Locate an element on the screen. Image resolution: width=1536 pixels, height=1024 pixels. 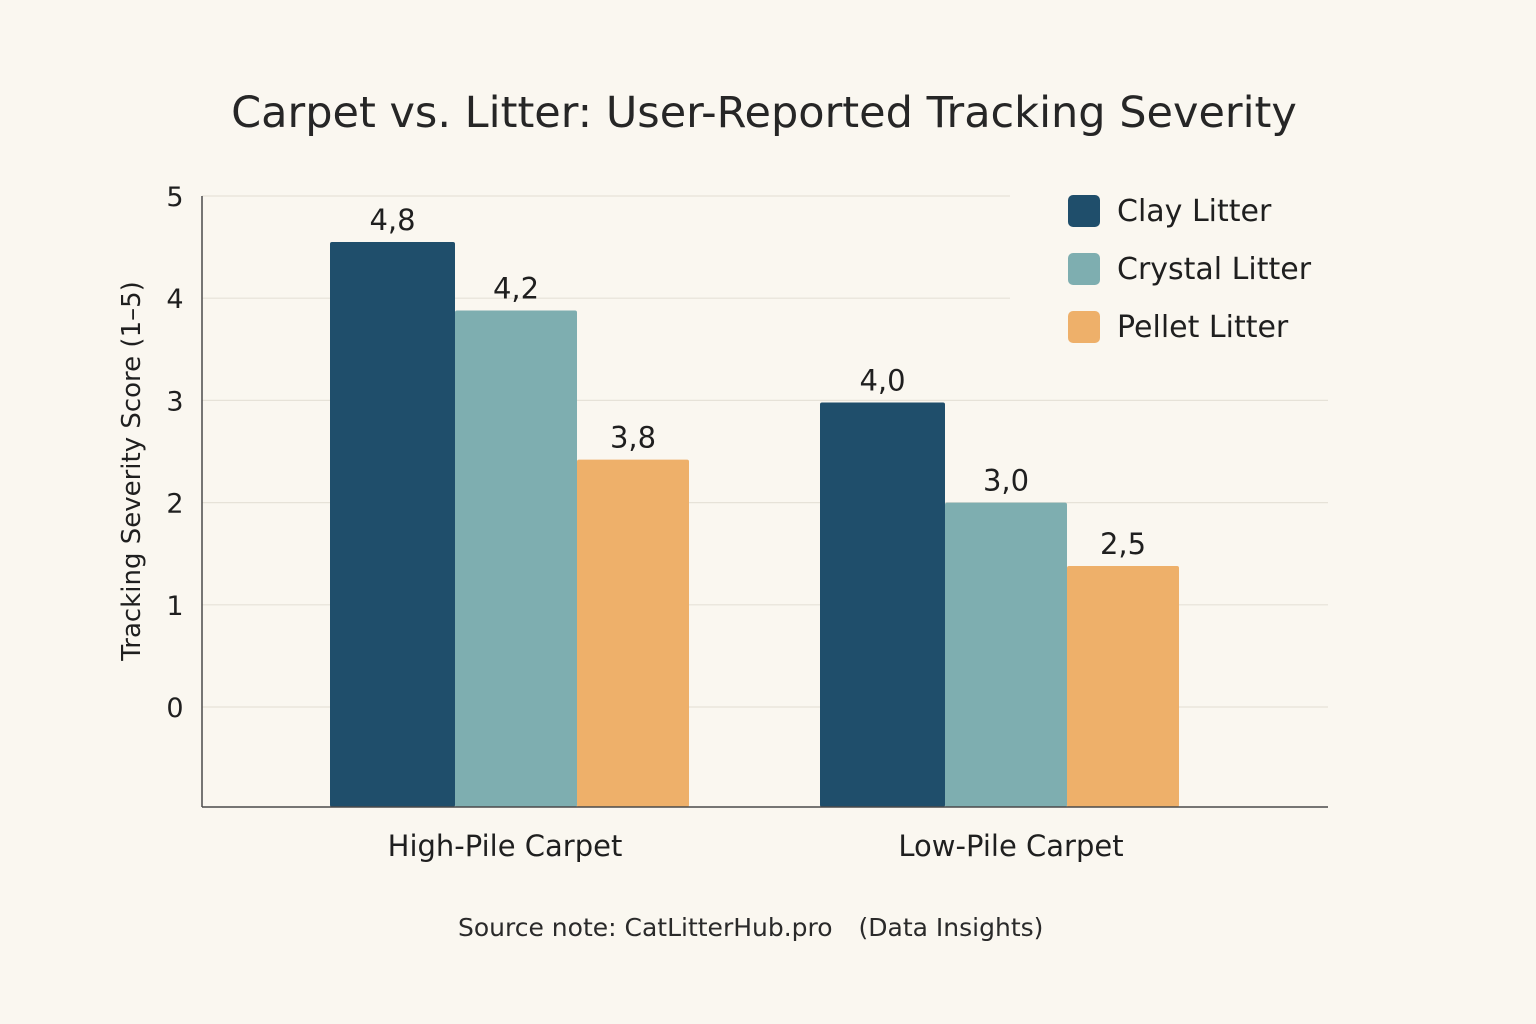
data-label: 2,5 is located at coordinates (1123, 544).